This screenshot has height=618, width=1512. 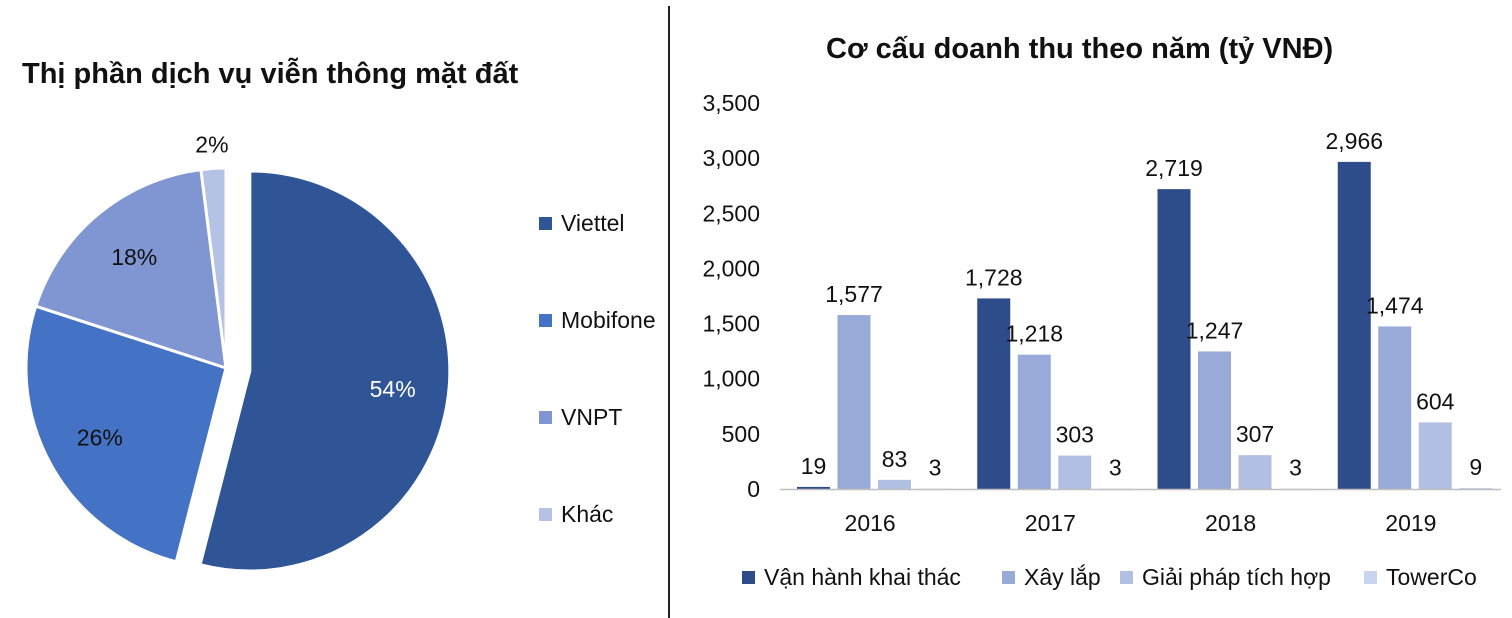 I want to click on pie-data-label: 54%, so click(x=393, y=389).